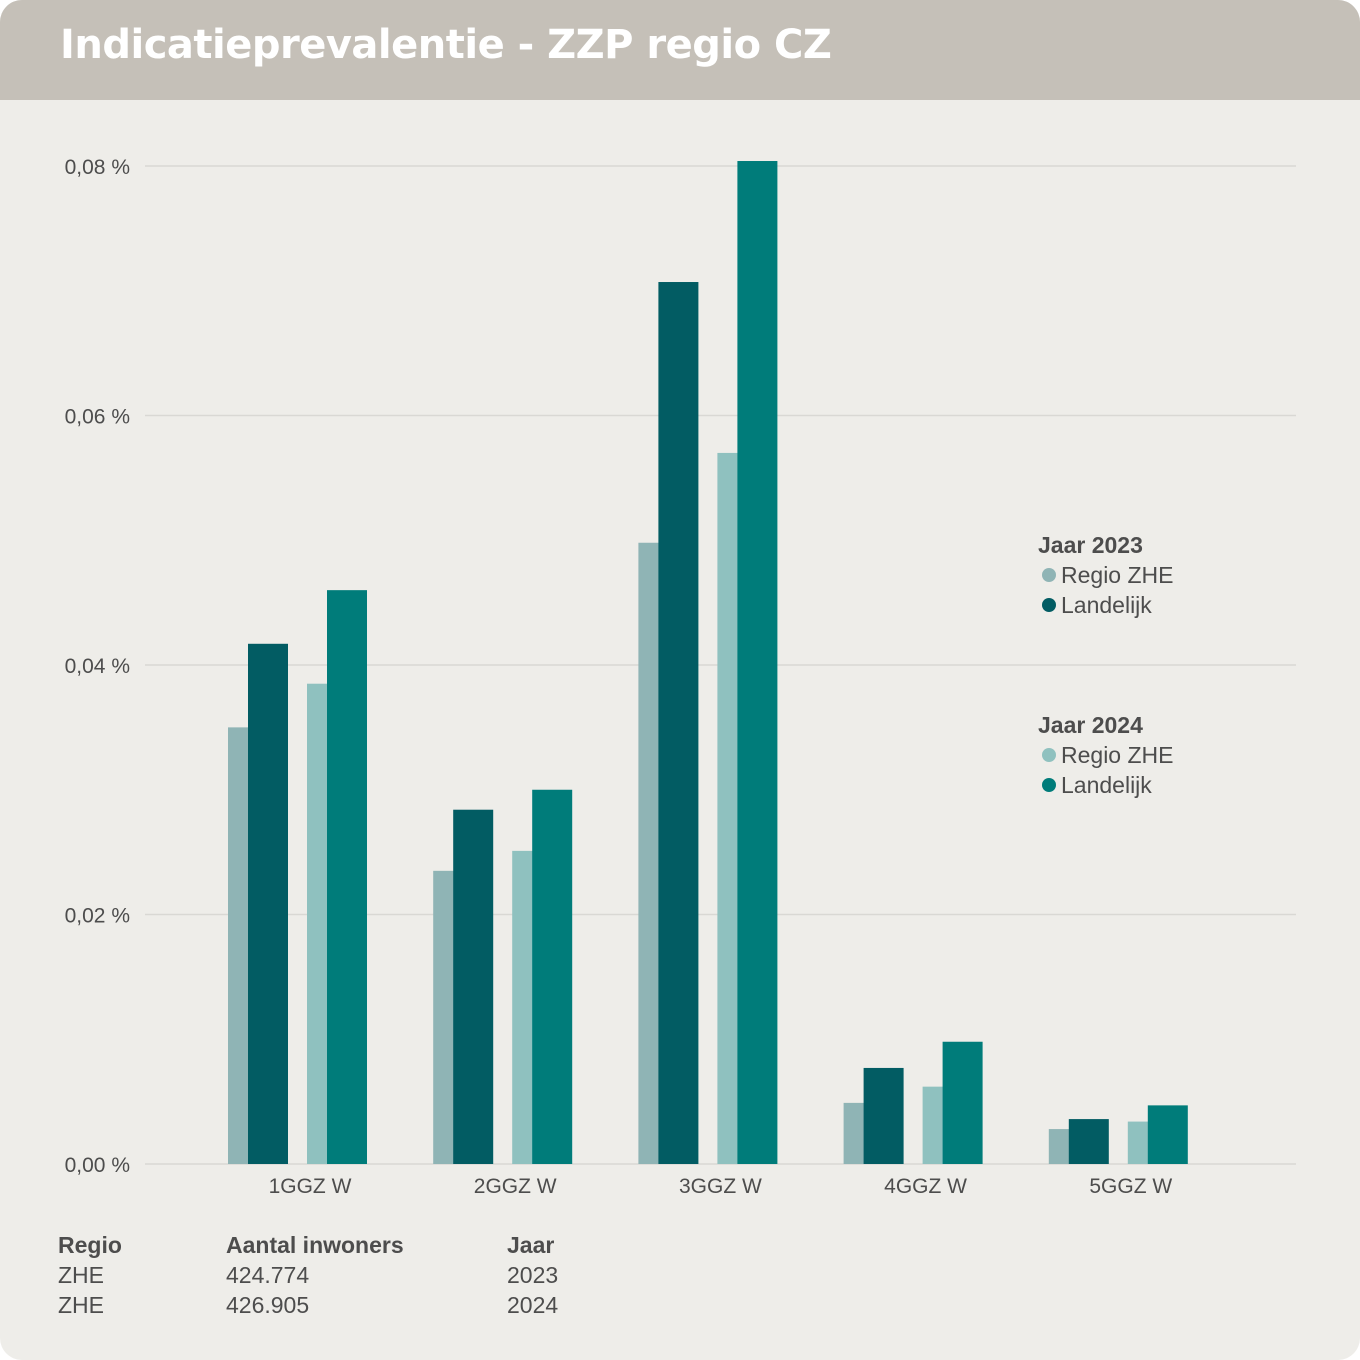  I want to click on x-tick-label: 5GGZ W, so click(1130, 1186).